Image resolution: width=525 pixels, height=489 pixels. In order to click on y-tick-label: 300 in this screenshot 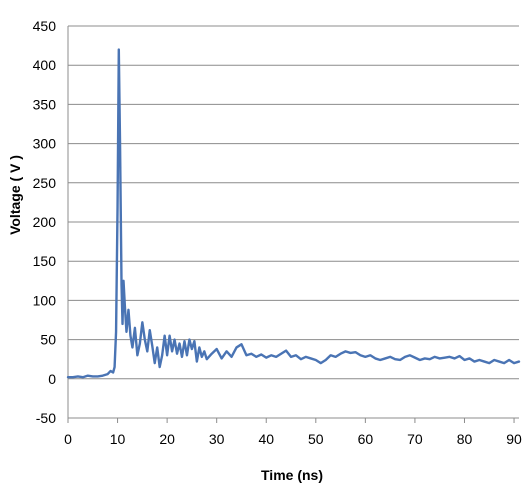, I will do `click(45, 144)`.